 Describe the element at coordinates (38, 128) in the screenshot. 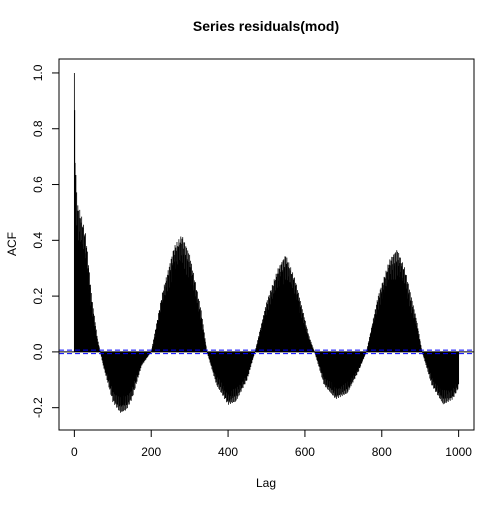

I see `y-tick-label: 0.8` at that location.